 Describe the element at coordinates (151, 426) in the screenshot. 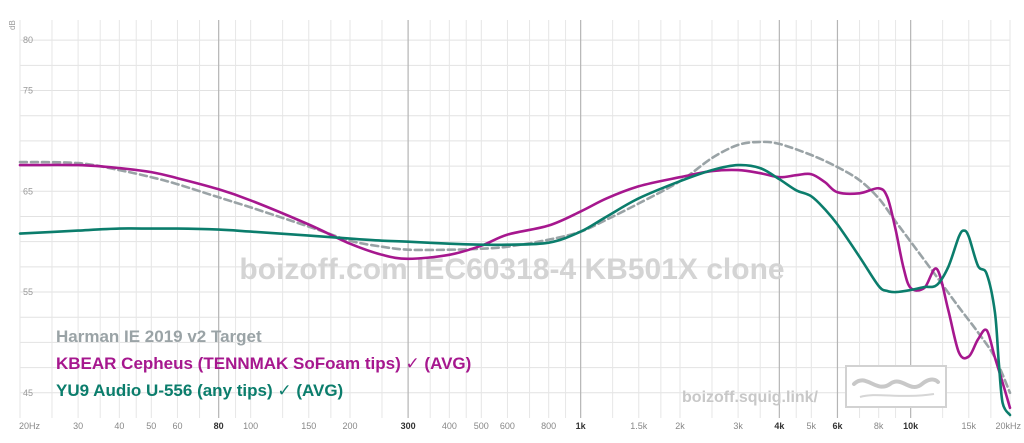

I see `x-tick-label: 50` at that location.